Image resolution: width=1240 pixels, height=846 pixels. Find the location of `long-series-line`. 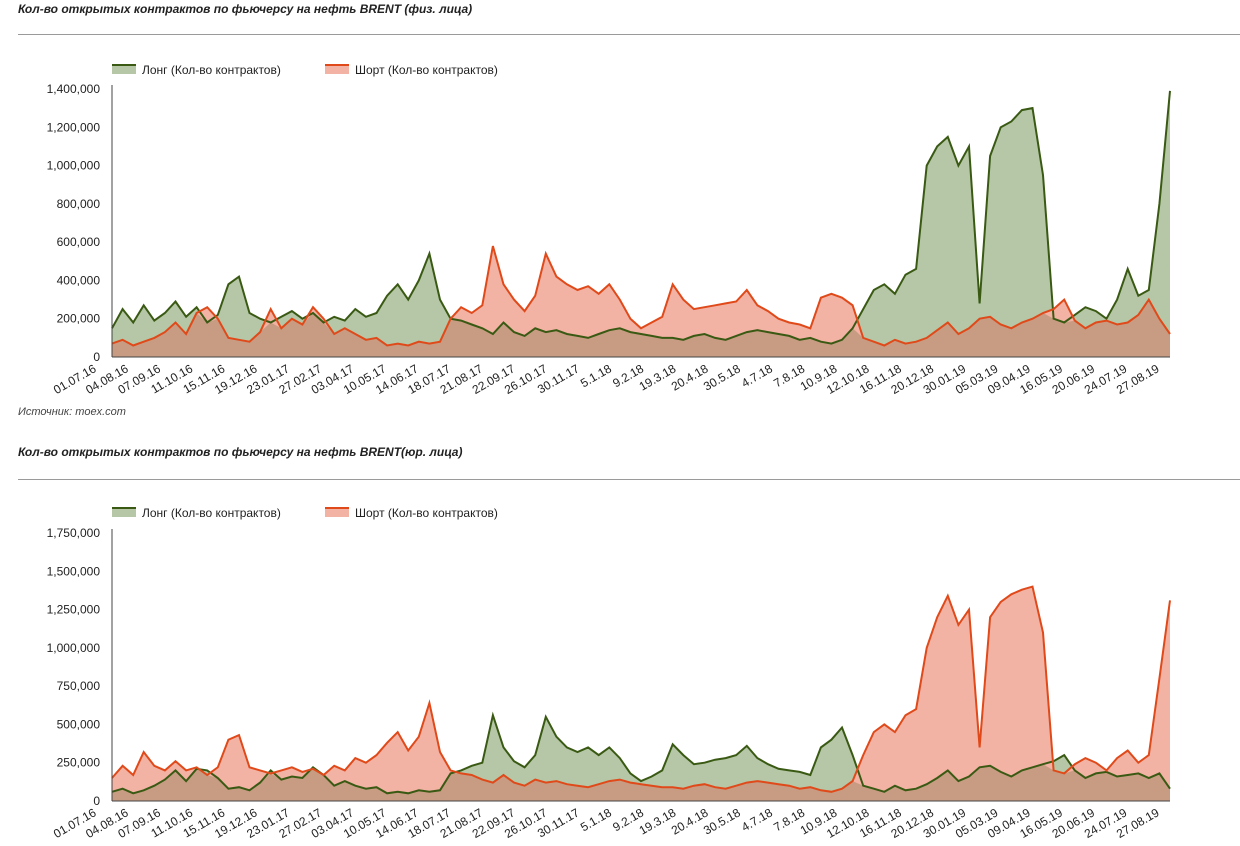

long-series-line is located at coordinates (641, 753).